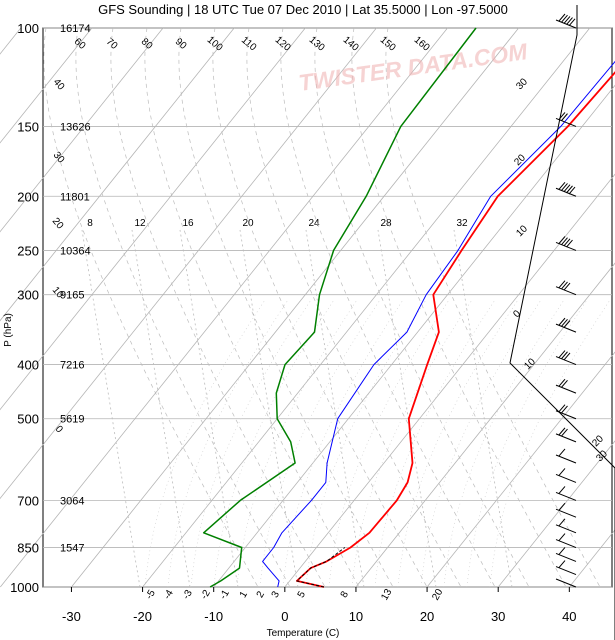  What do you see at coordinates (28, 196) in the screenshot?
I see `pressure-tick-label: 200` at bounding box center [28, 196].